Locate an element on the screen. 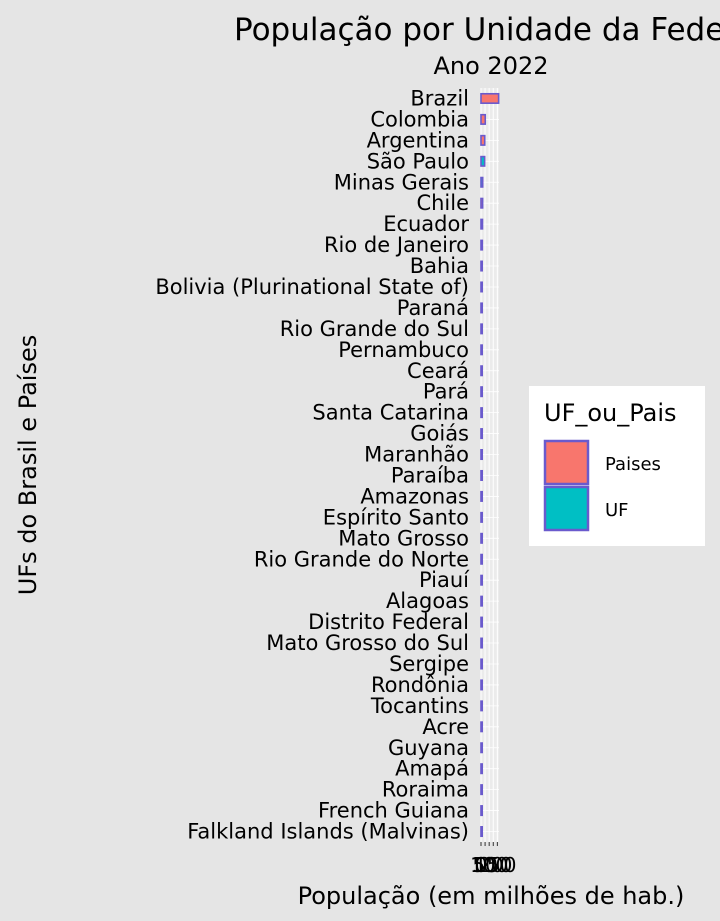 This screenshot has width=720, height=921. bars-group is located at coordinates (490, 465).